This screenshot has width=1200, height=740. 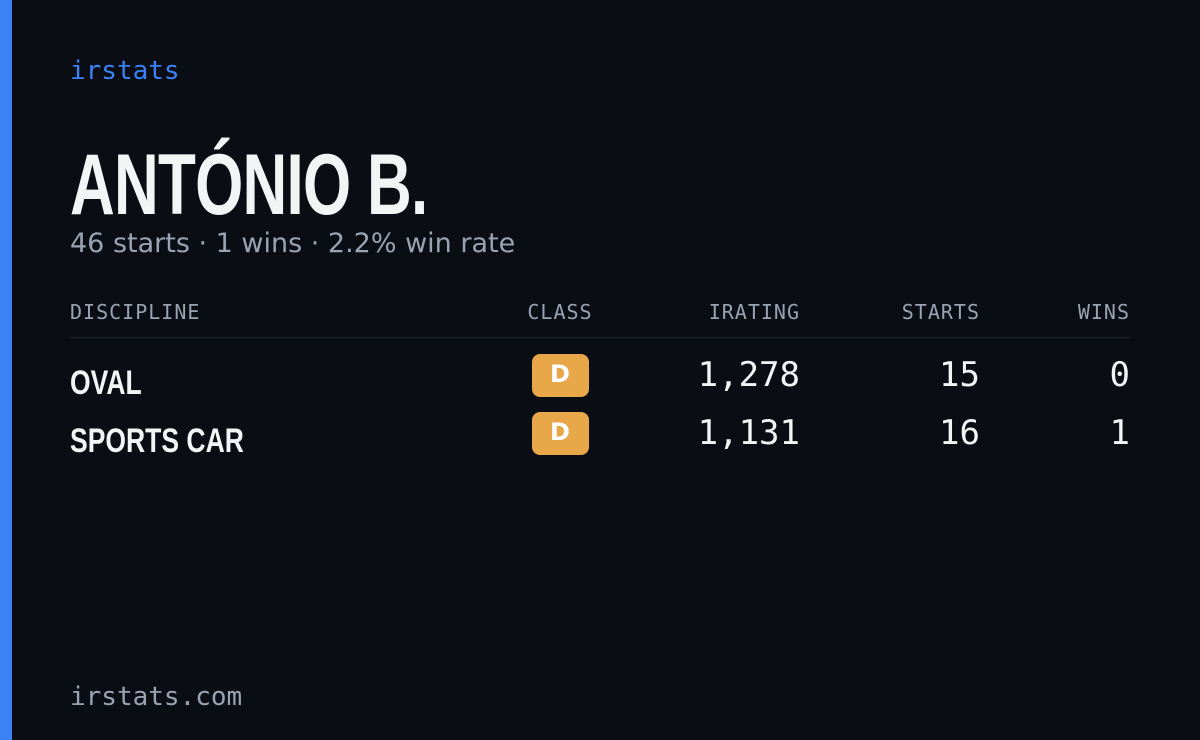 What do you see at coordinates (560, 312) in the screenshot?
I see `column-header: CLASS` at bounding box center [560, 312].